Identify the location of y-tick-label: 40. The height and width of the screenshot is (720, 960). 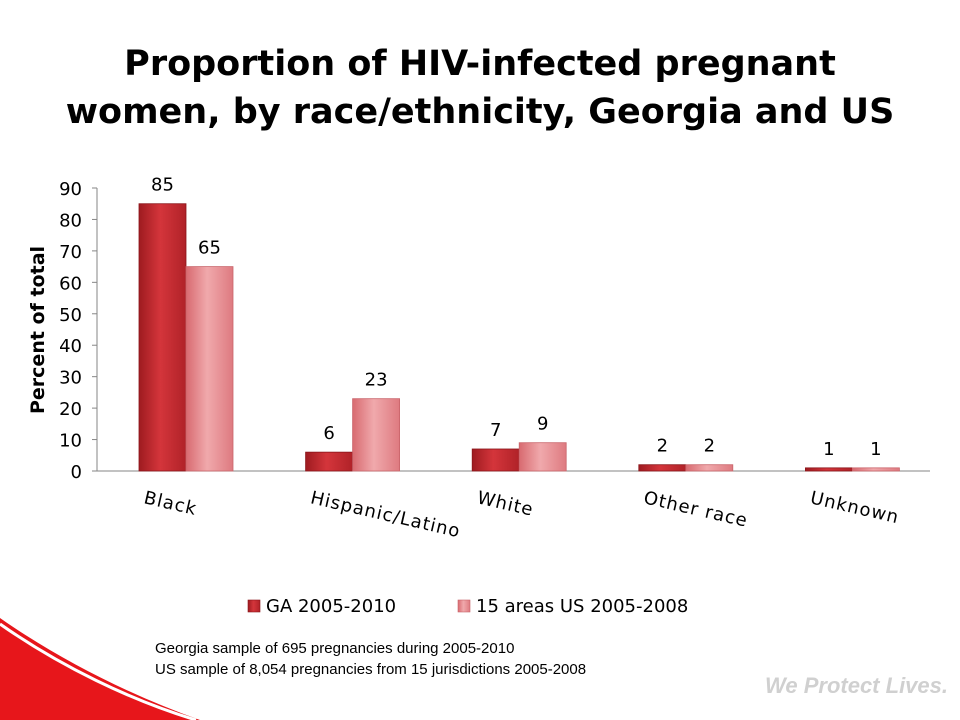
(70, 346).